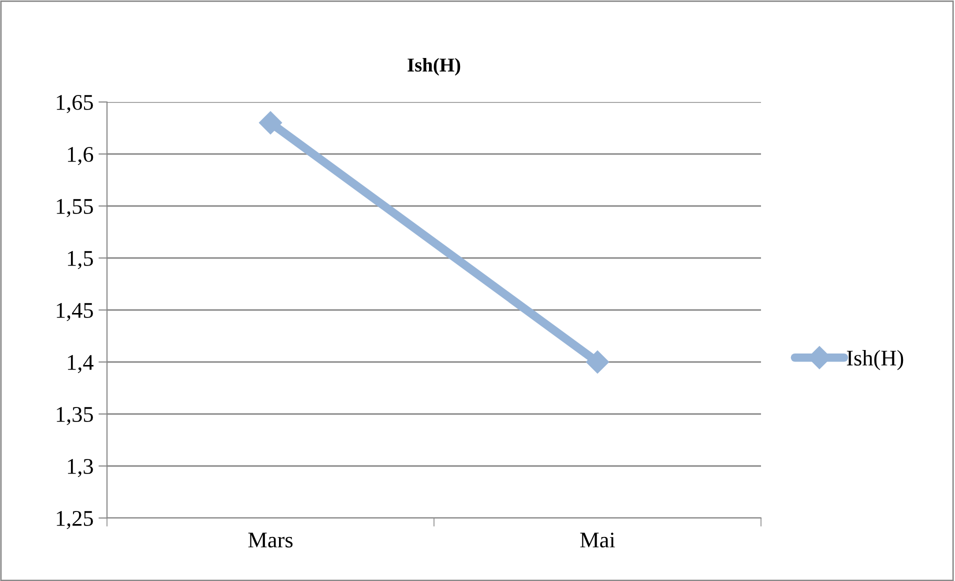 The image size is (955, 581). I want to click on x-tick-label: Mai, so click(597, 540).